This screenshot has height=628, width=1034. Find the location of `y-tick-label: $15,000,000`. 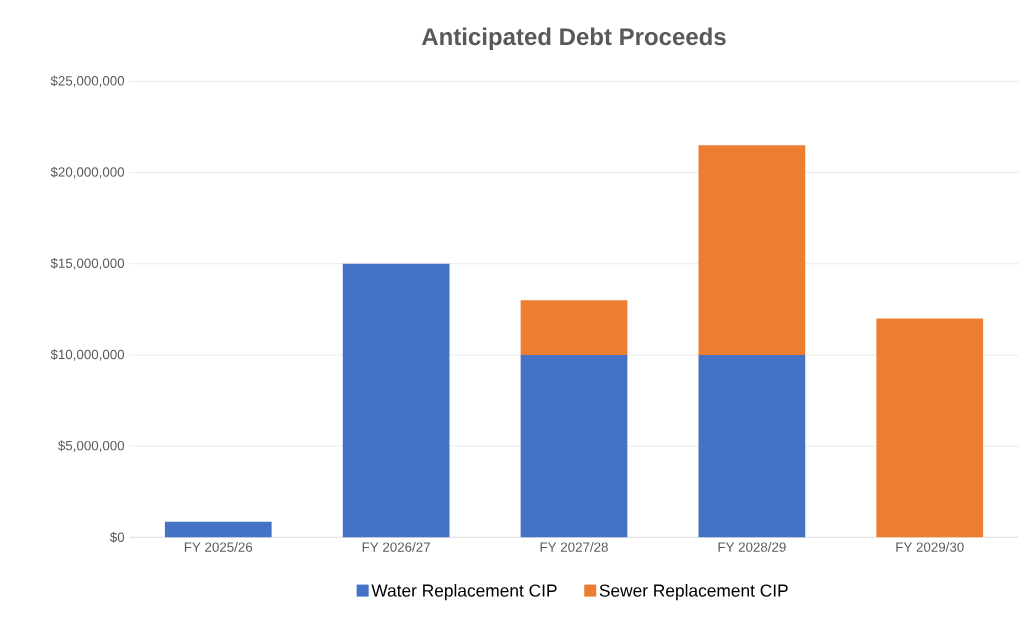

y-tick-label: $15,000,000 is located at coordinates (87, 263).